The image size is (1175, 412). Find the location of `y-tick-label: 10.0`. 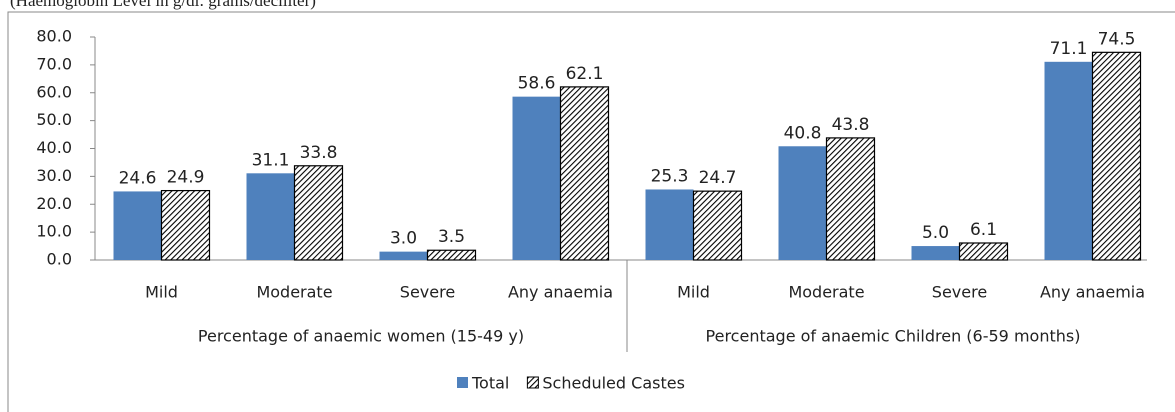

y-tick-label: 10.0 is located at coordinates (54, 231).